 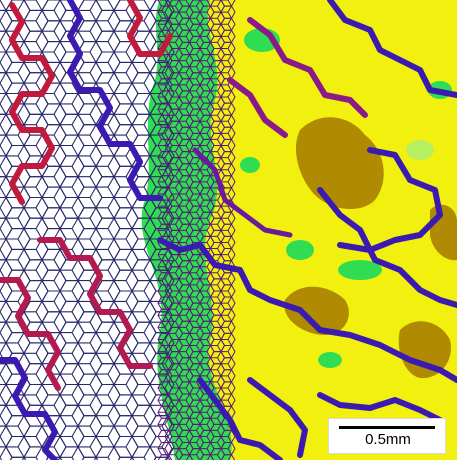 I want to click on scale-bar-box: 0.5mm, so click(x=387, y=436).